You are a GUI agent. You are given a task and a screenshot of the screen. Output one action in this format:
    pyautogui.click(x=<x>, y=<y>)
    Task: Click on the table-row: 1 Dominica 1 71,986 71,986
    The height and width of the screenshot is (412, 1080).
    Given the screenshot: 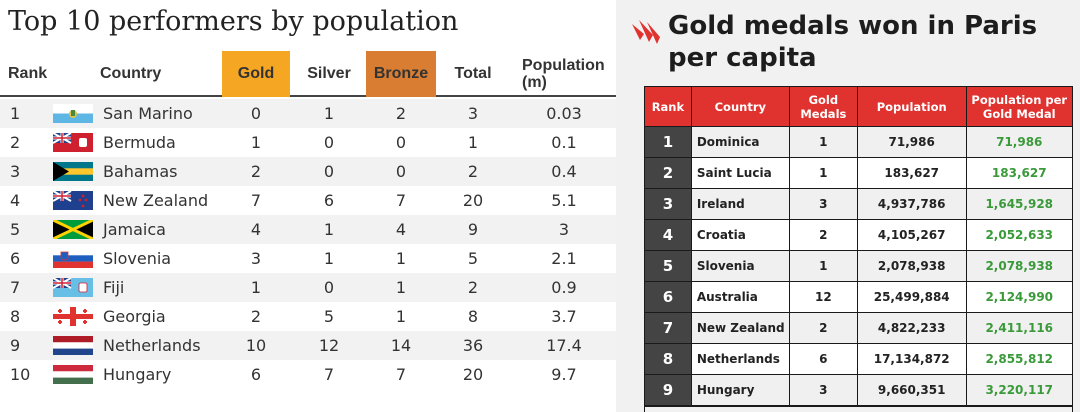 What is the action you would take?
    pyautogui.click(x=858, y=142)
    